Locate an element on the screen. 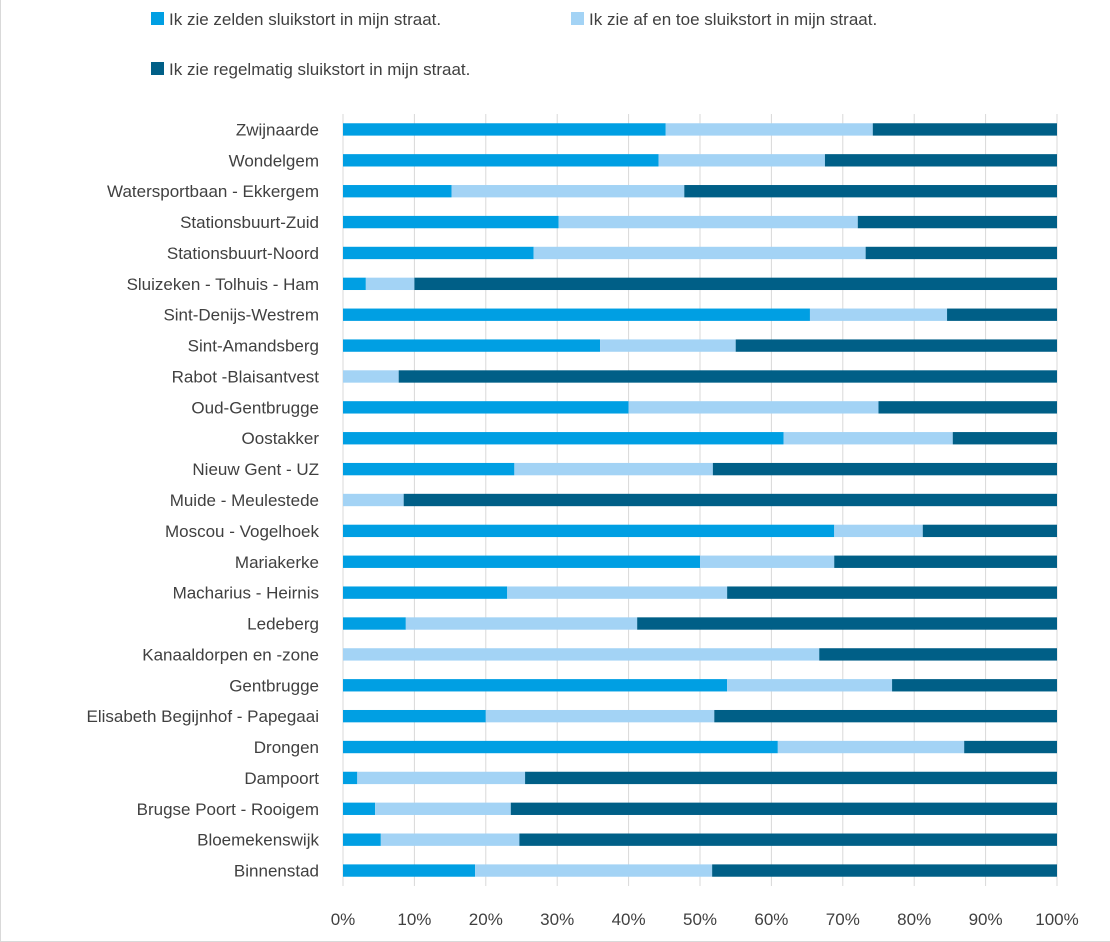 The height and width of the screenshot is (942, 1110). category-label: Nieuw Gent - UZ is located at coordinates (255, 469).